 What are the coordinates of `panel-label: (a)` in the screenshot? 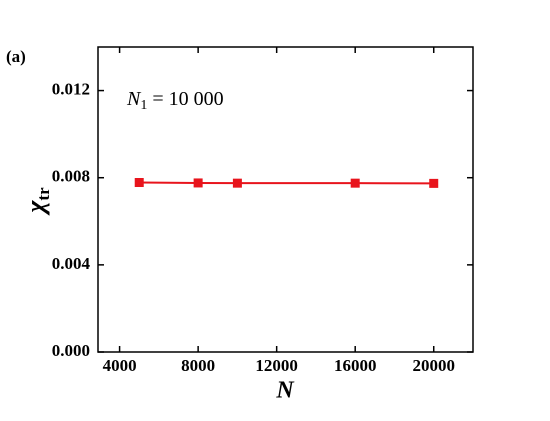 It's located at (16, 56).